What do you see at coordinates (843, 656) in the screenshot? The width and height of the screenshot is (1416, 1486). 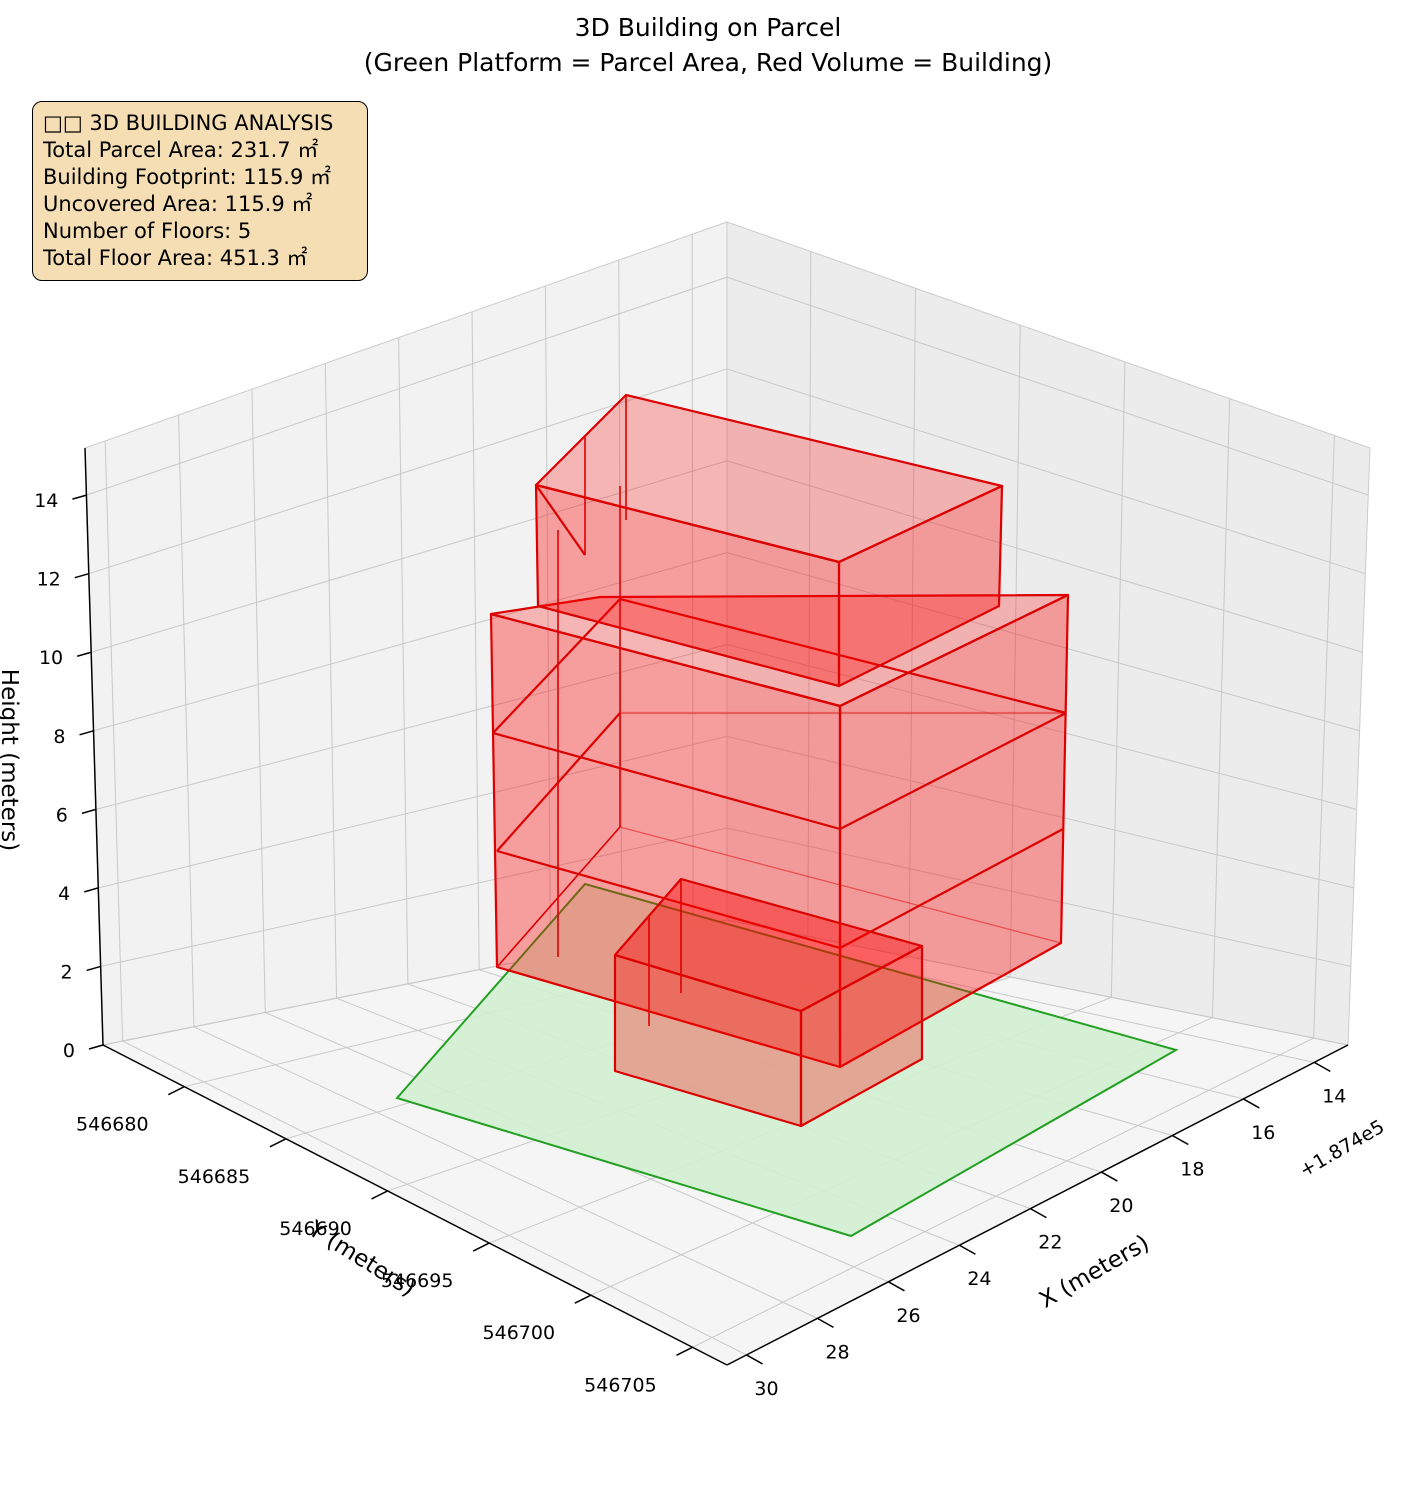 I see `inner-back-line-b` at bounding box center [843, 656].